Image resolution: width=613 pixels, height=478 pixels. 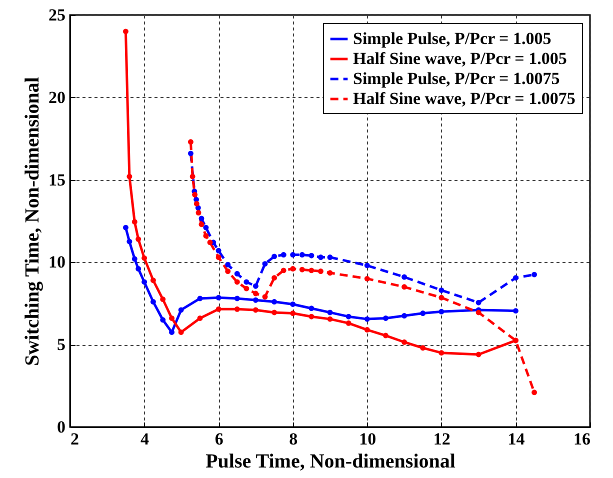 What do you see at coordinates (57, 180) in the screenshot?
I see `y-tick-label: 15` at bounding box center [57, 180].